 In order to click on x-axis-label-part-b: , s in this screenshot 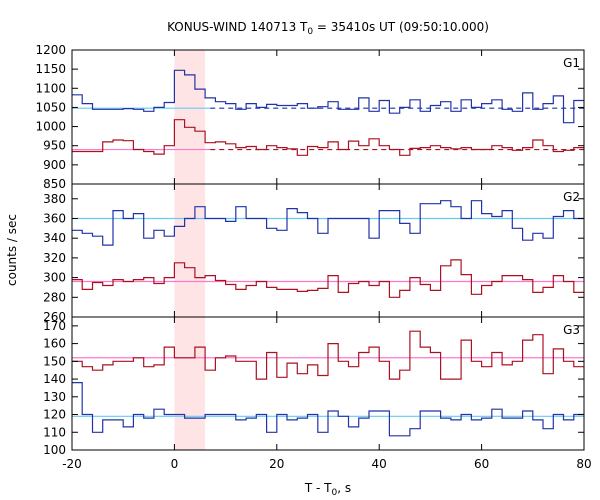, I will do `click(344, 488)`.